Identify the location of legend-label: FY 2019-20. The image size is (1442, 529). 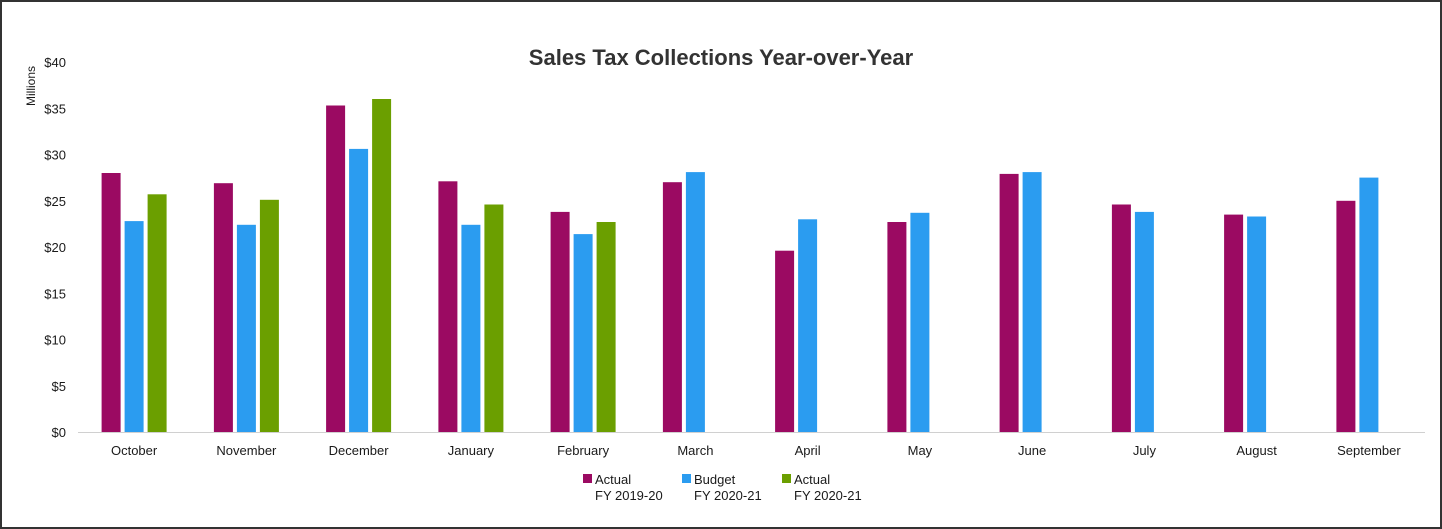
(629, 495).